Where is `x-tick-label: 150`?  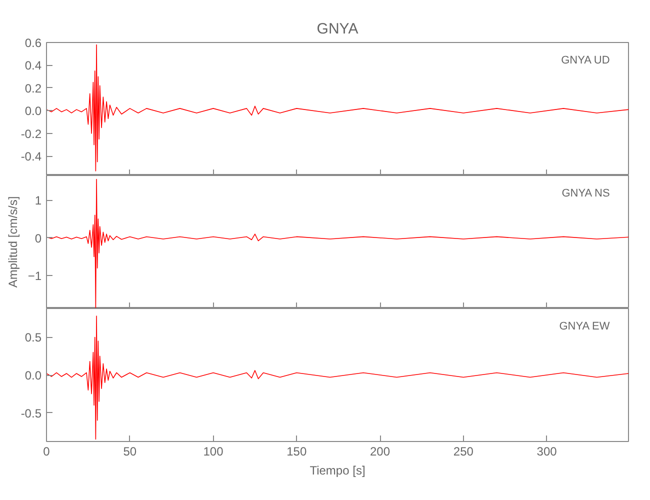 x-tick-label: 150 is located at coordinates (296, 451).